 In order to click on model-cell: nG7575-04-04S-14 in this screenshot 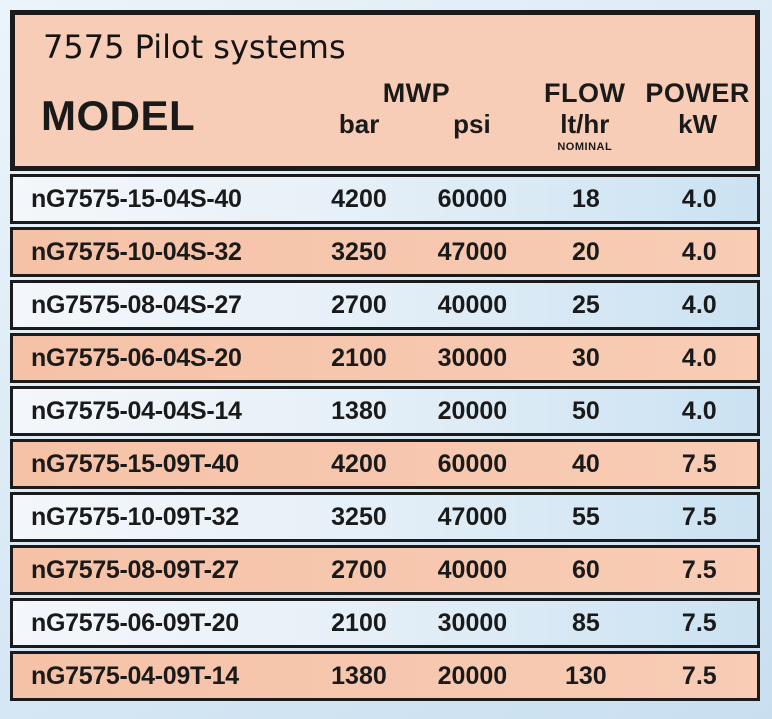, I will do `click(136, 410)`.